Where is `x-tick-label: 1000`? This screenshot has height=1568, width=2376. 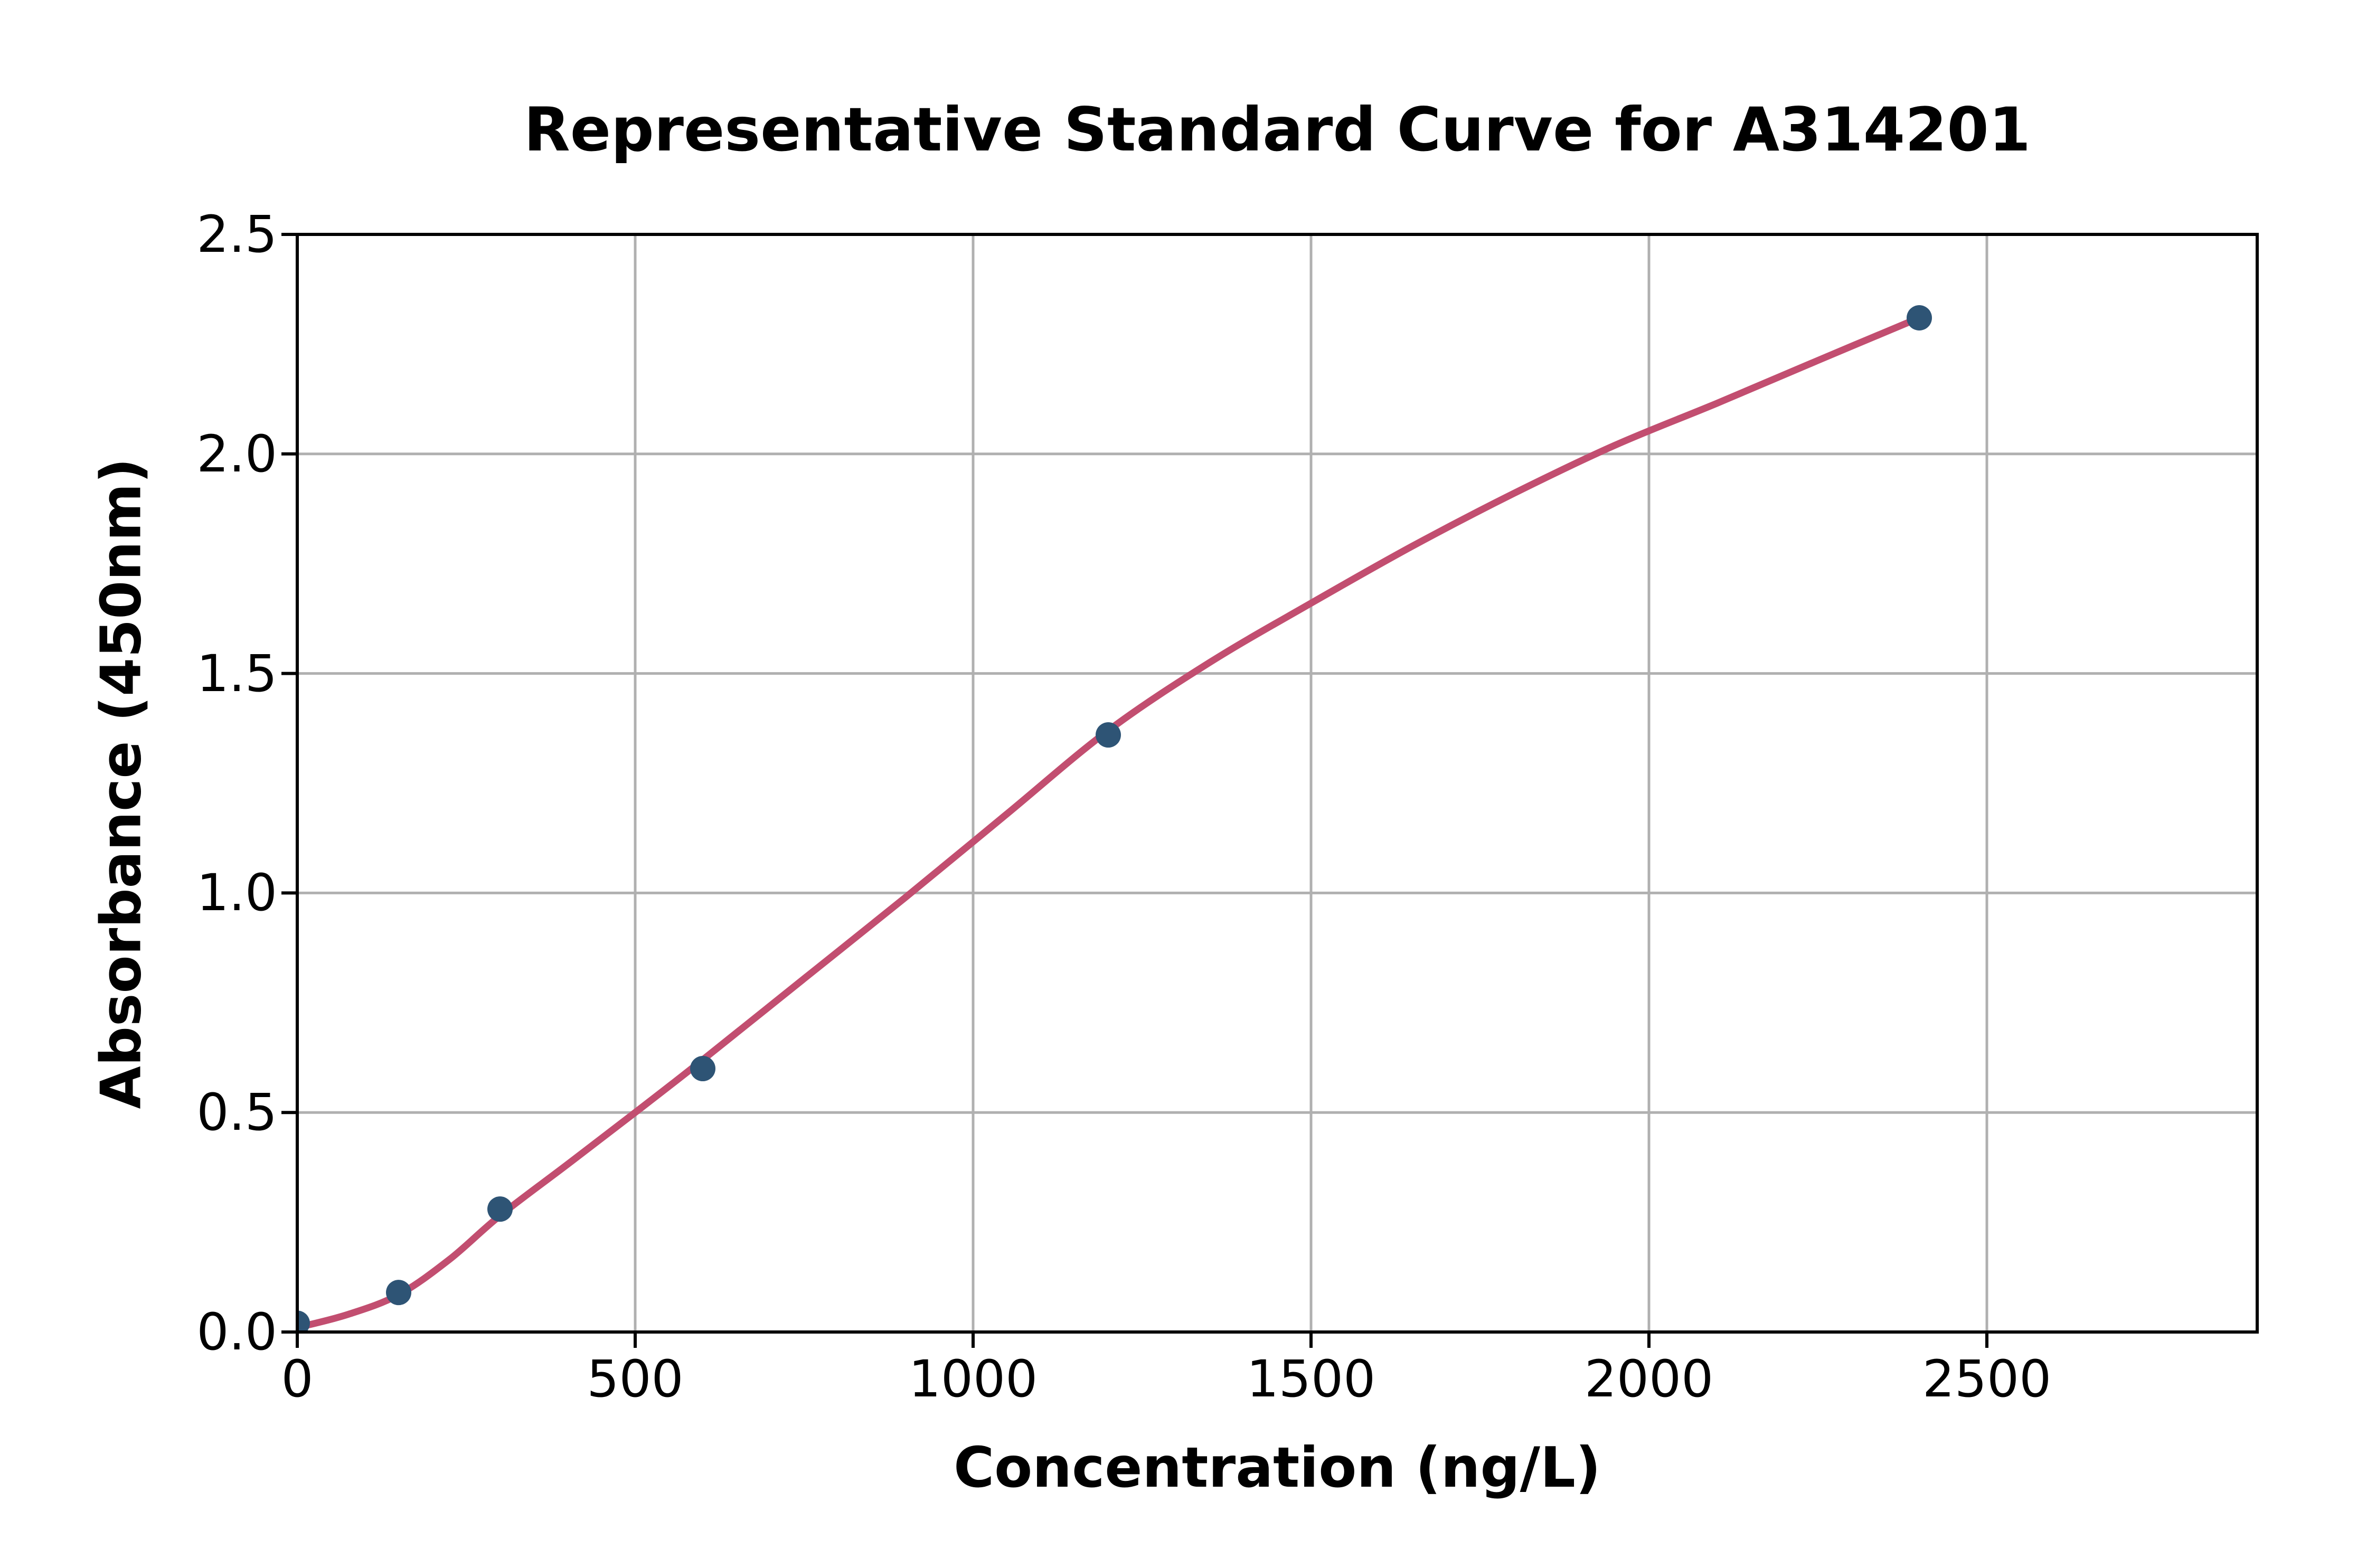
x-tick-label: 1000 is located at coordinates (973, 1379).